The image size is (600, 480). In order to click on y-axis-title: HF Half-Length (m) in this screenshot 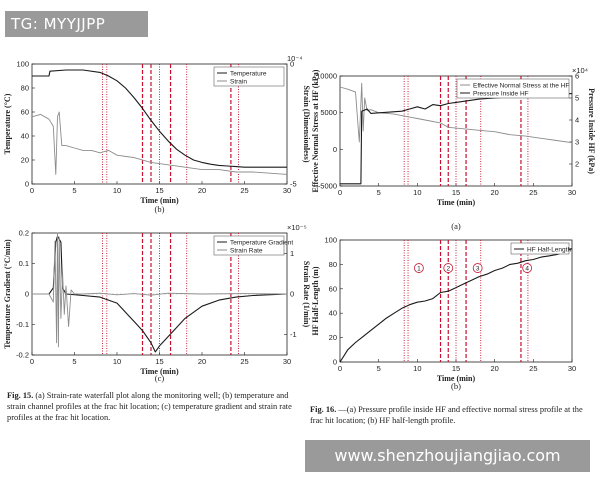, I will do `click(315, 300)`.